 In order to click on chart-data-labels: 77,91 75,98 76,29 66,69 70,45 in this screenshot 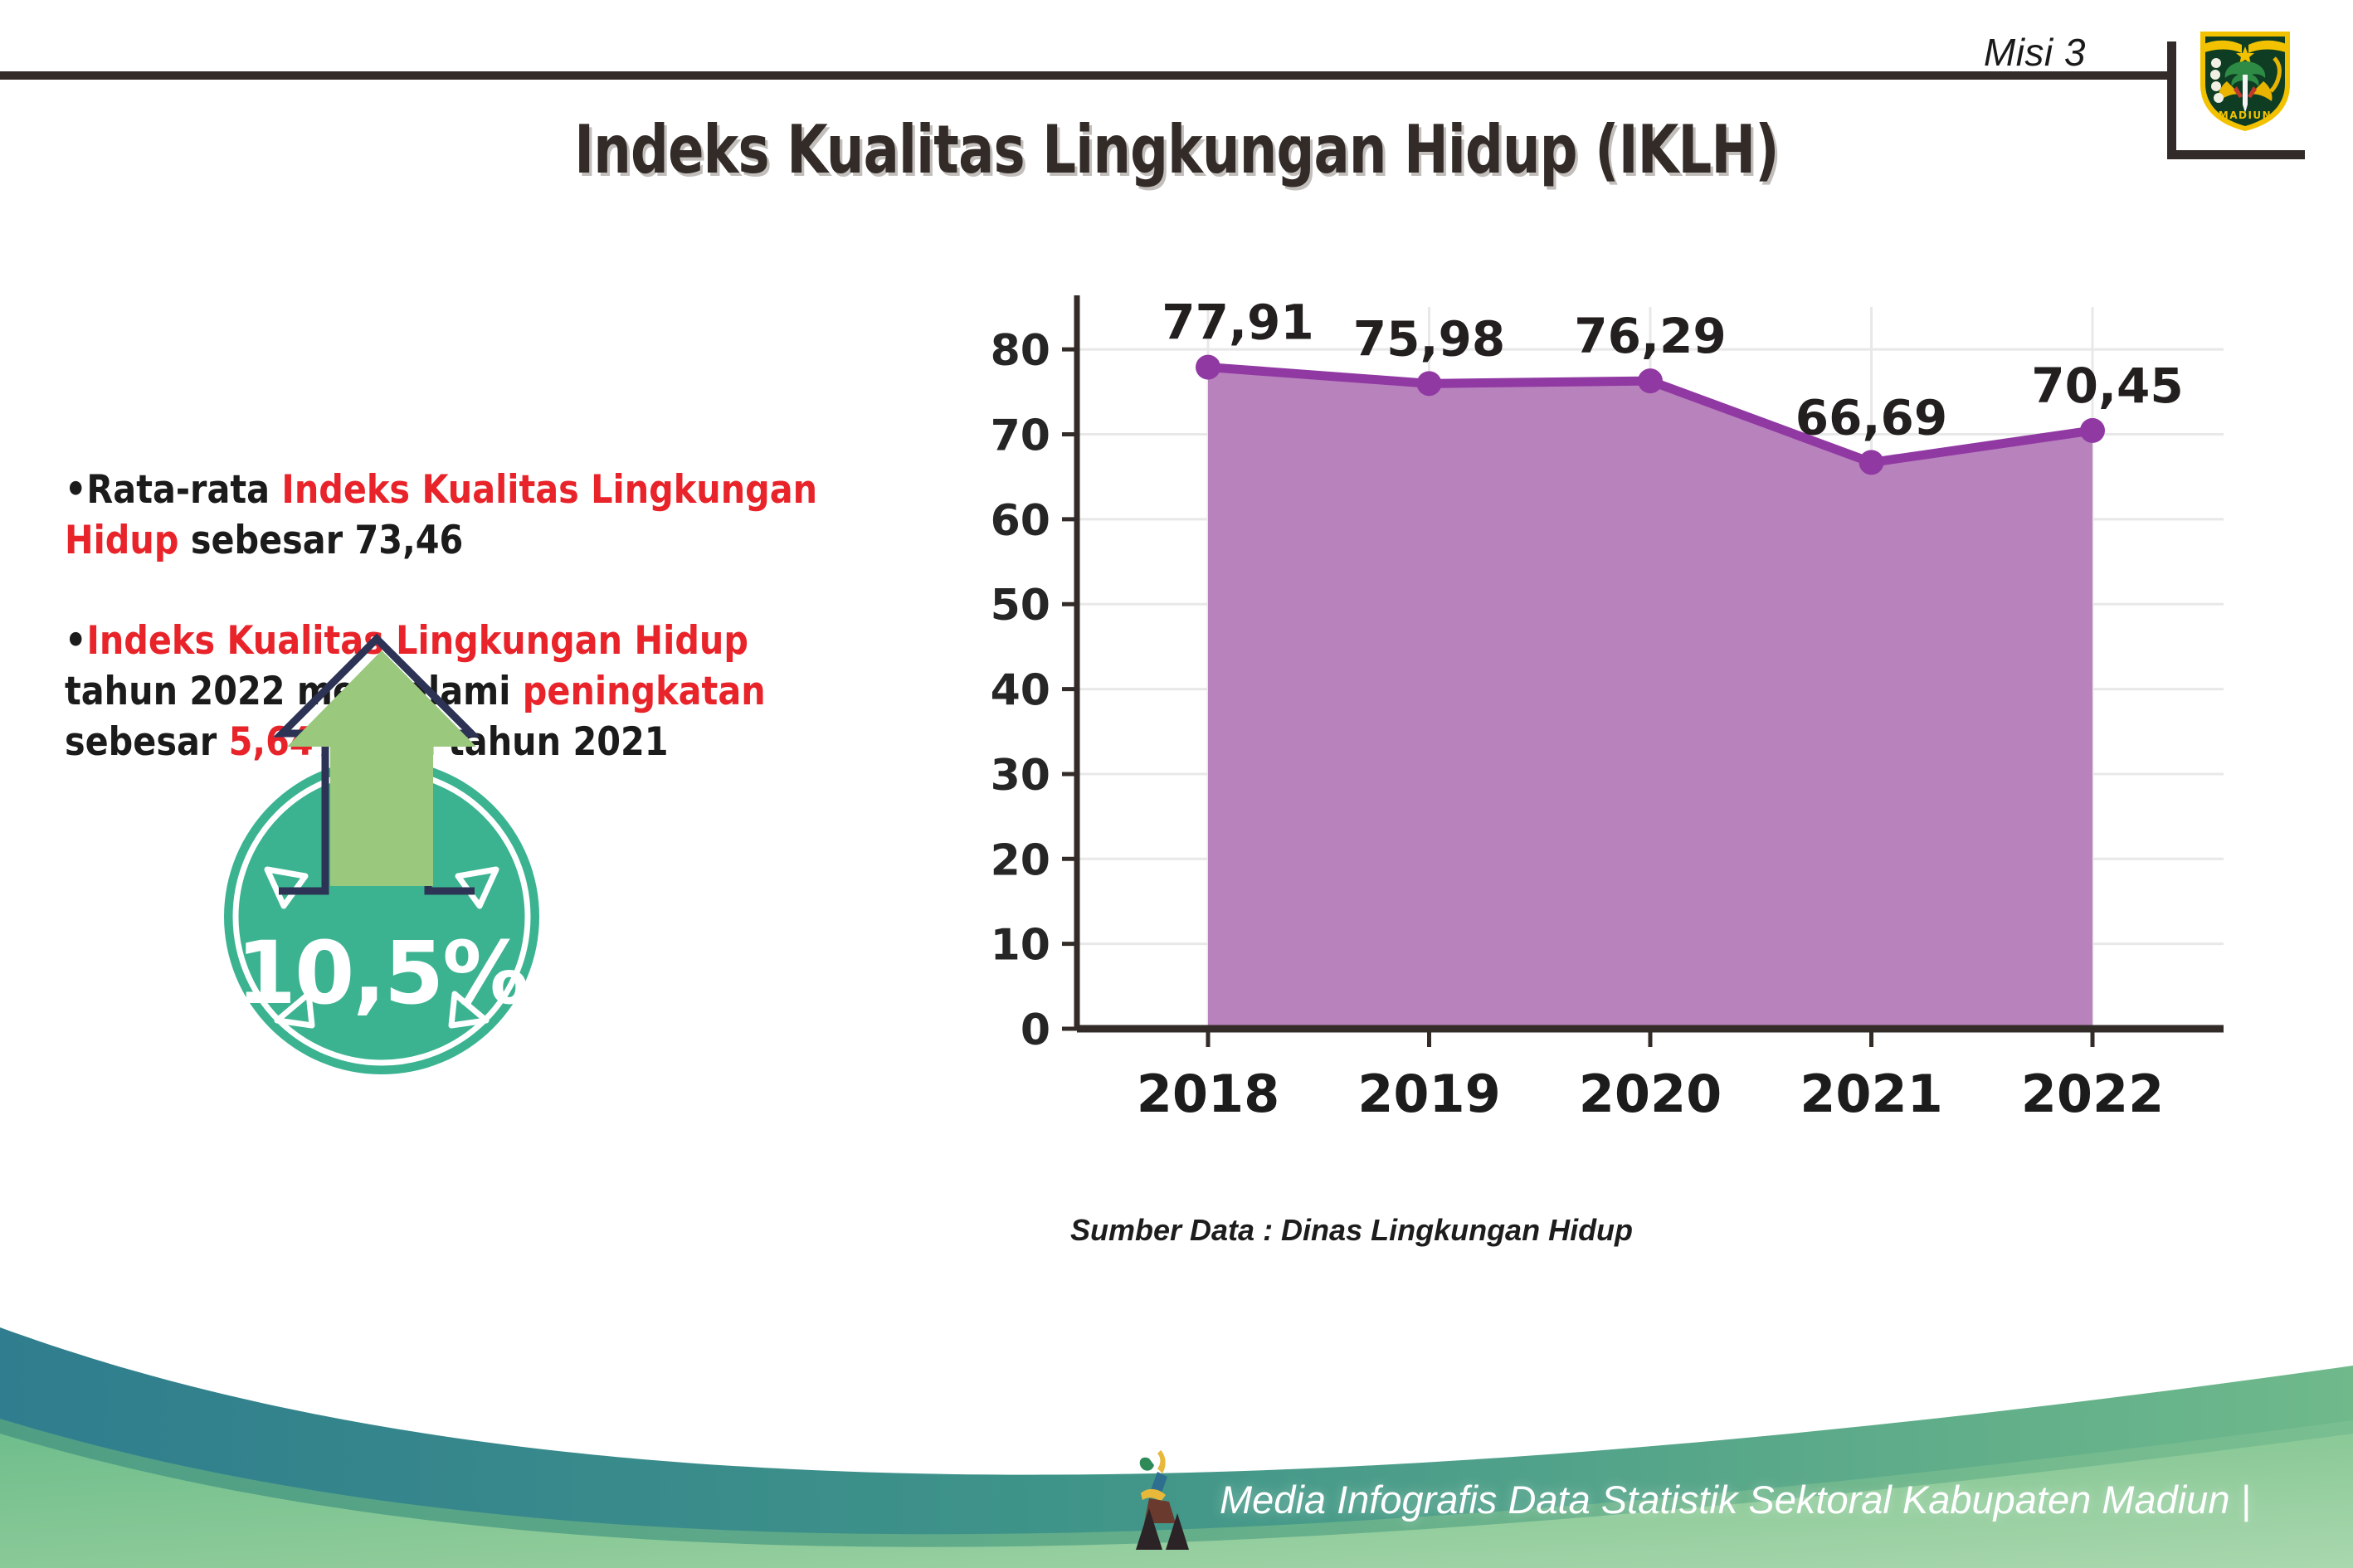, I will do `click(1672, 370)`.